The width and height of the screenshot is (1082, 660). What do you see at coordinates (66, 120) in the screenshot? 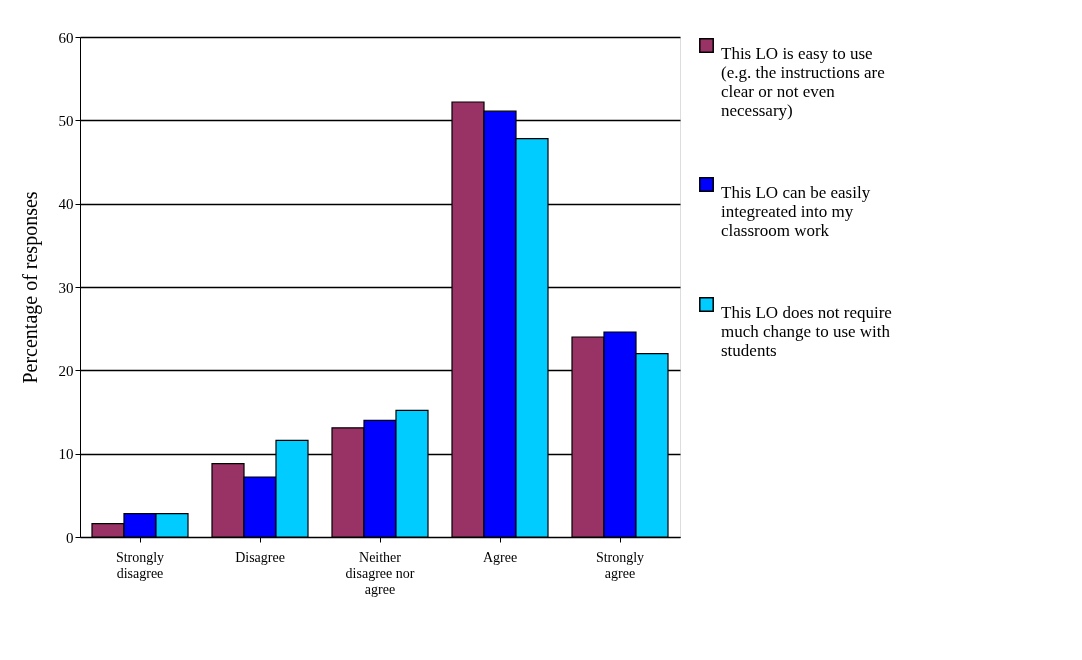
I see `y-tick-label: 50` at bounding box center [66, 120].